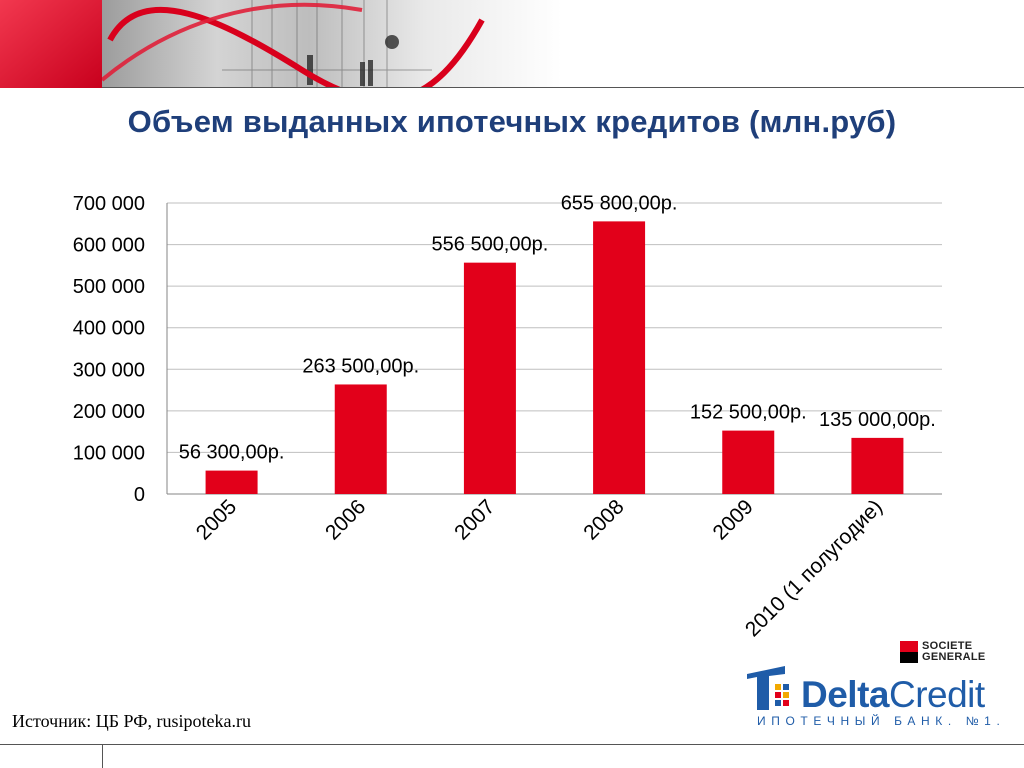  I want to click on y-tick-label: 100 000, so click(109, 453).